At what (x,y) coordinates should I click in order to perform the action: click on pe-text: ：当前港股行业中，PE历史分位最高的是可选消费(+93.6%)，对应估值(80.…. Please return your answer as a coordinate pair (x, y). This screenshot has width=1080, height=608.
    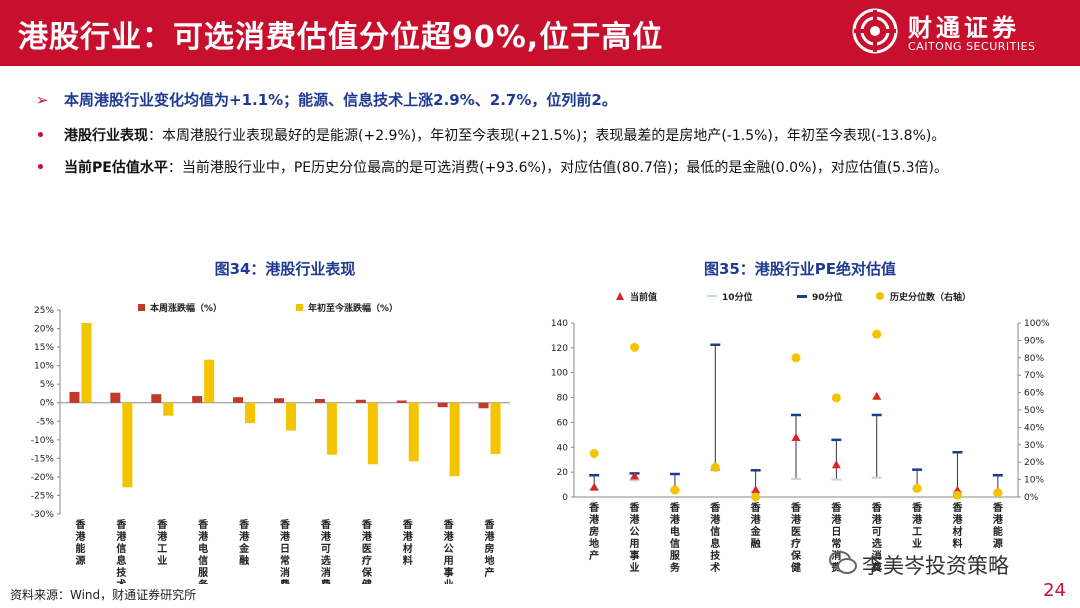
    Looking at the image, I should click on (558, 168).